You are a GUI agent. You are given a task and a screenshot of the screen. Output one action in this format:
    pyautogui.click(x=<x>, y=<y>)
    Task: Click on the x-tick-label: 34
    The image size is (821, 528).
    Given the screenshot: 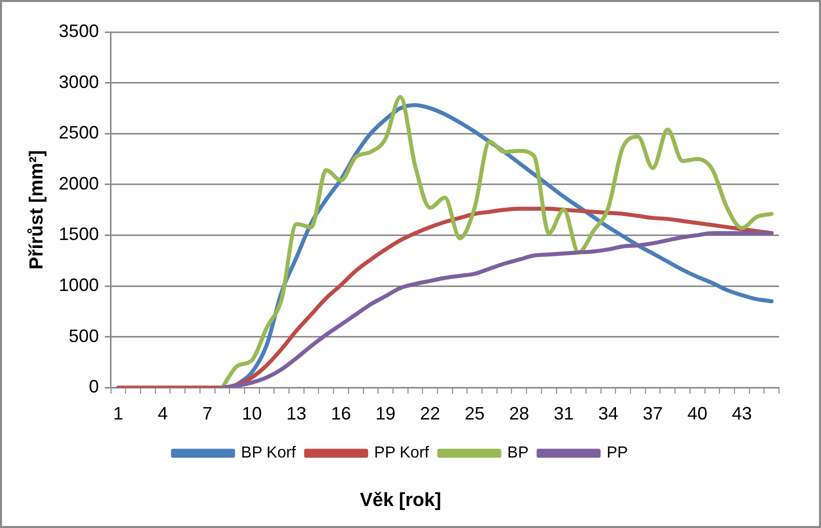 What is the action you would take?
    pyautogui.click(x=608, y=413)
    